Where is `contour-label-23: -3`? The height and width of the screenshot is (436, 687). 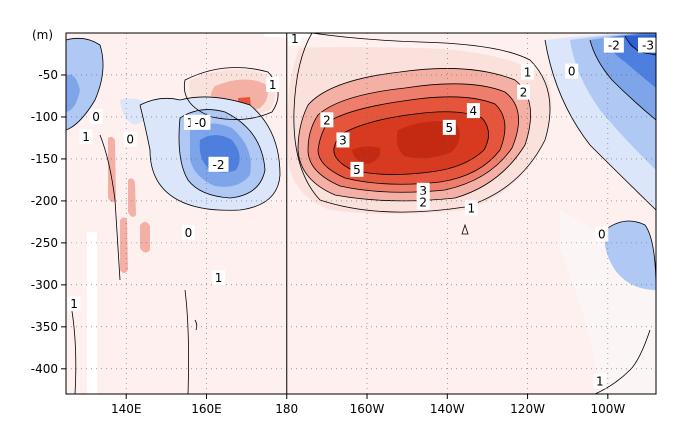
contour-label-23: -3 is located at coordinates (648, 46).